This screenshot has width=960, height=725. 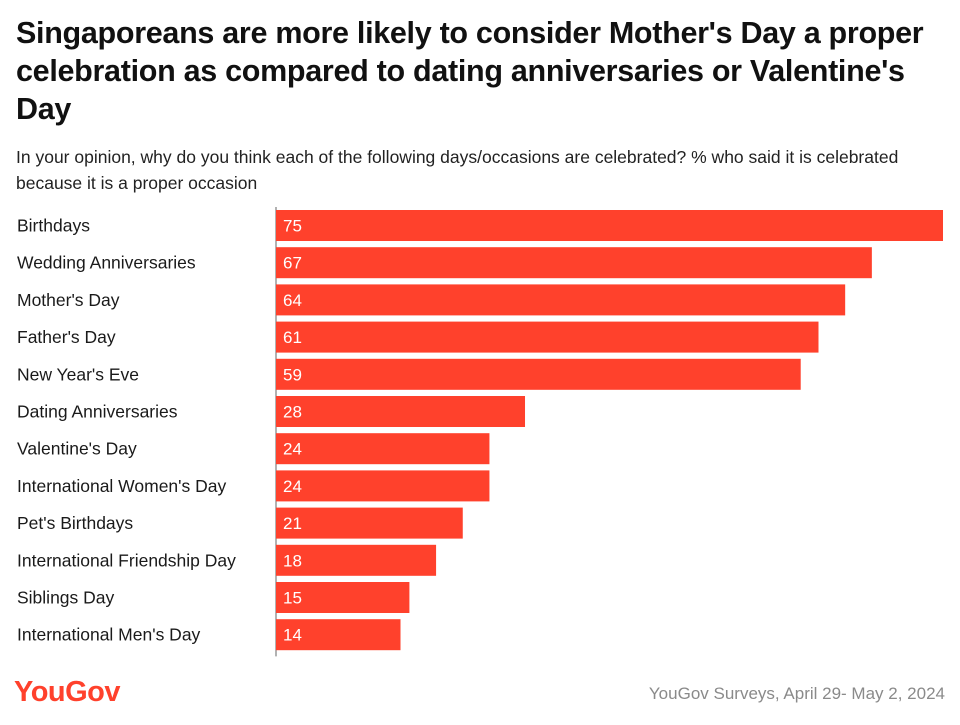 I want to click on source-note: YouGov Surveys, April 29- May 2, 2024, so click(x=796, y=693).